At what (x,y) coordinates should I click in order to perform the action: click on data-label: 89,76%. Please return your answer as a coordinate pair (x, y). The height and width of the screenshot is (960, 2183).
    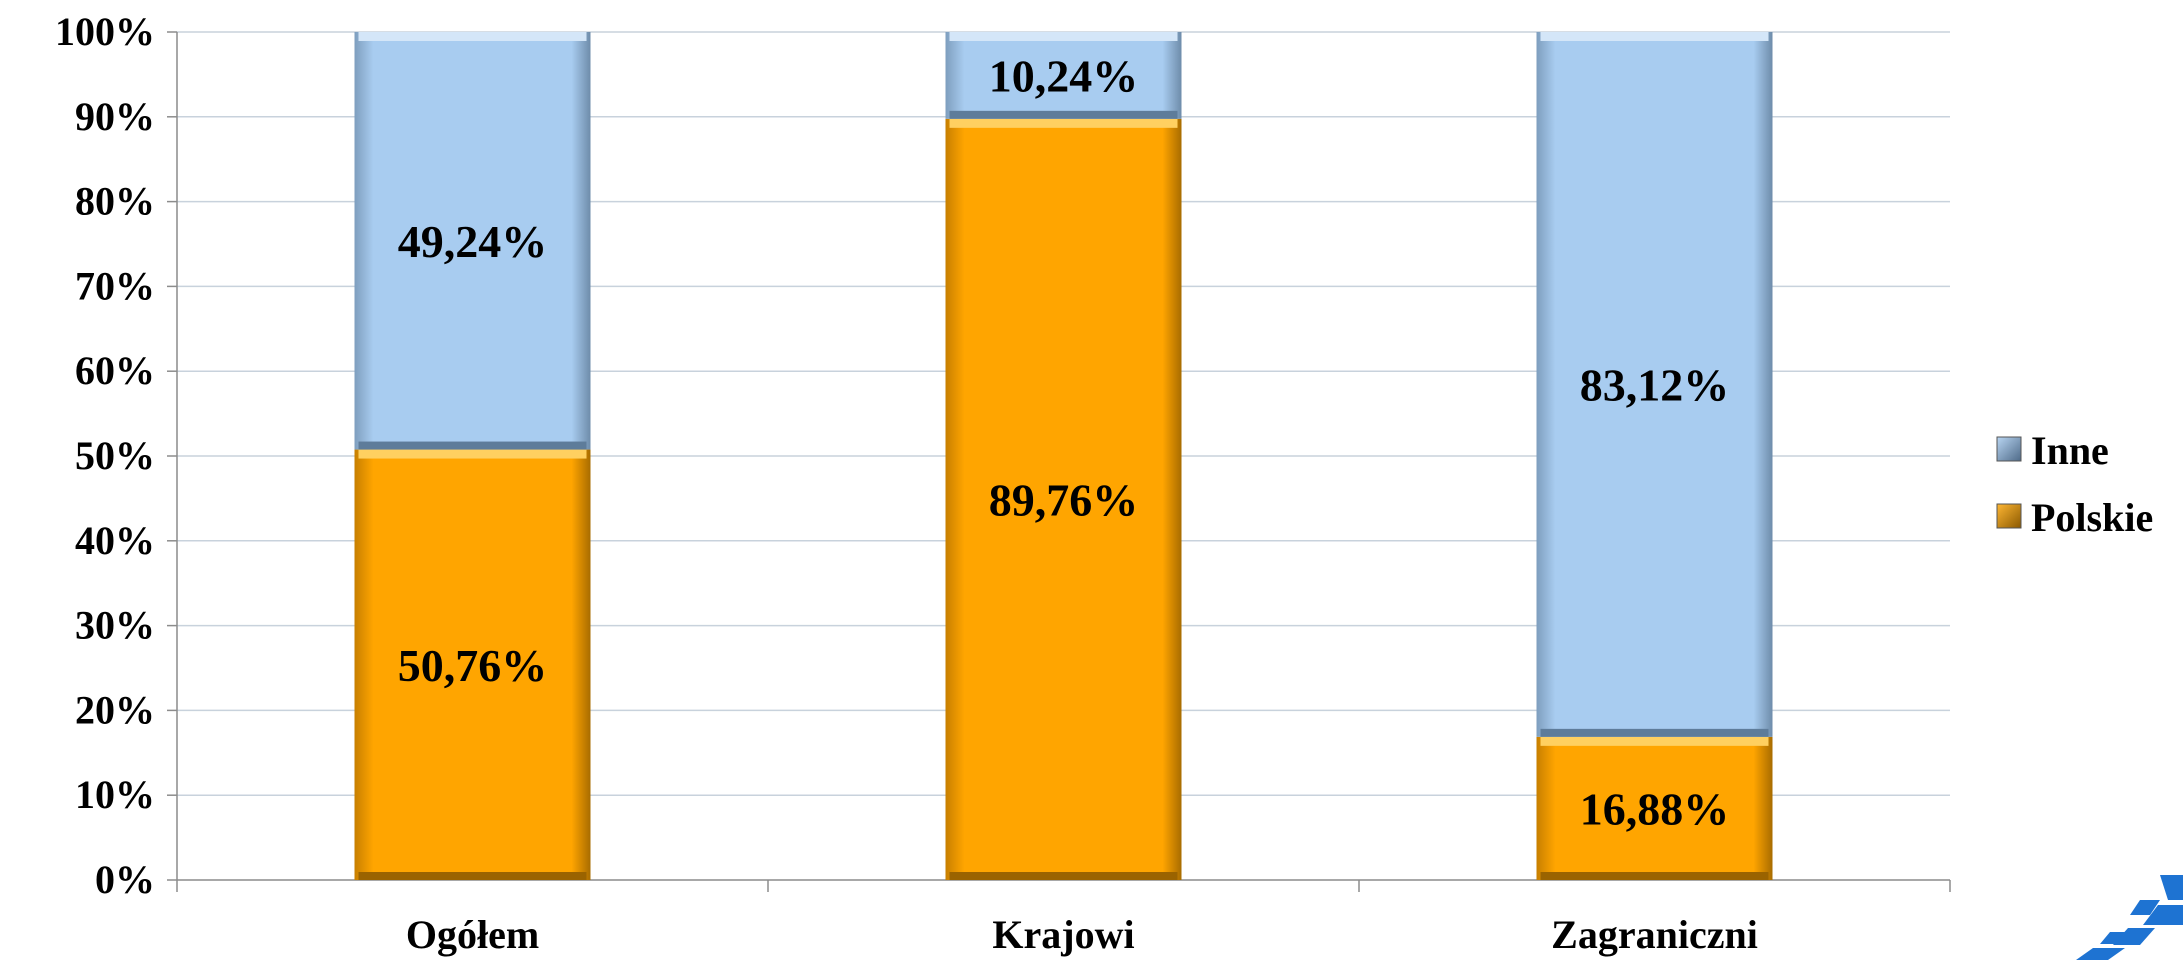
    Looking at the image, I should click on (1064, 499).